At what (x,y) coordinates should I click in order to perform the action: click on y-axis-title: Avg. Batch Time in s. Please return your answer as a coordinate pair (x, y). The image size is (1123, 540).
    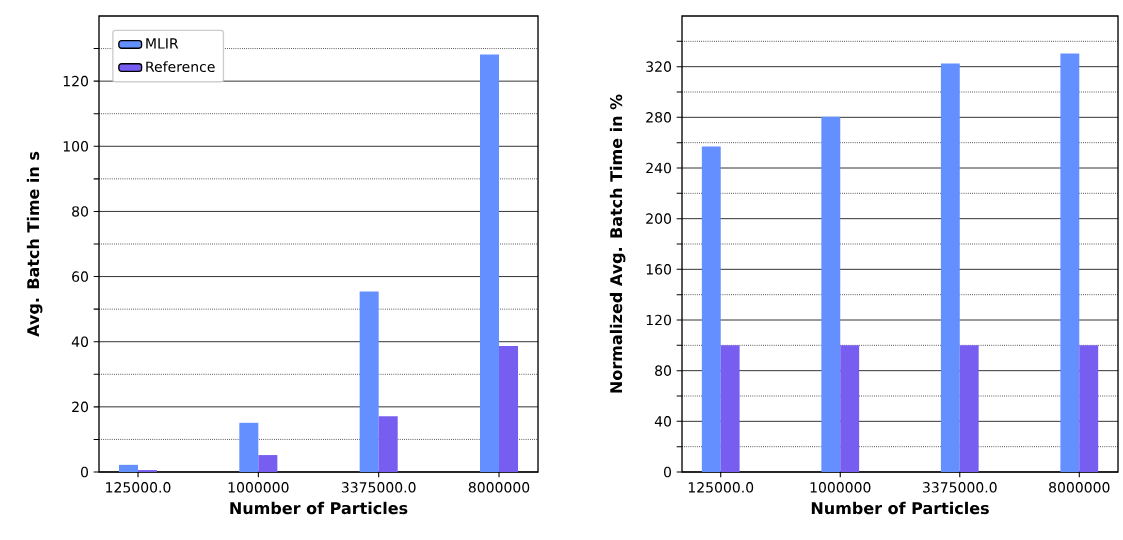
    Looking at the image, I should click on (34, 244).